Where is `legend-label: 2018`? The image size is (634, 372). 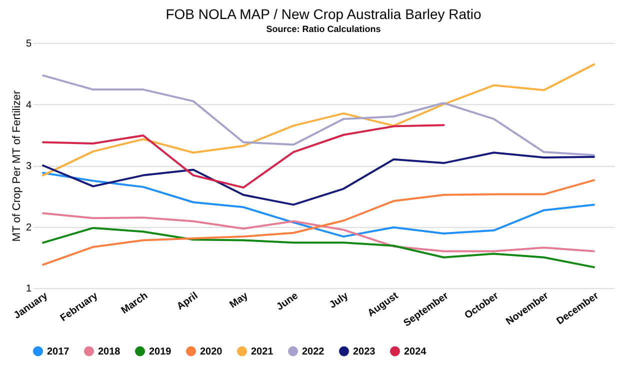 legend-label: 2018 is located at coordinates (109, 352).